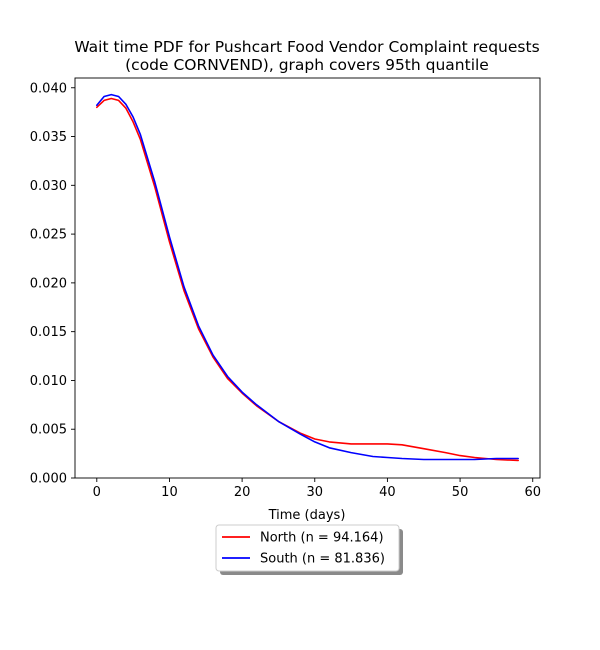  Describe the element at coordinates (48, 381) in the screenshot. I see `y-tick-label: 0.010` at that location.